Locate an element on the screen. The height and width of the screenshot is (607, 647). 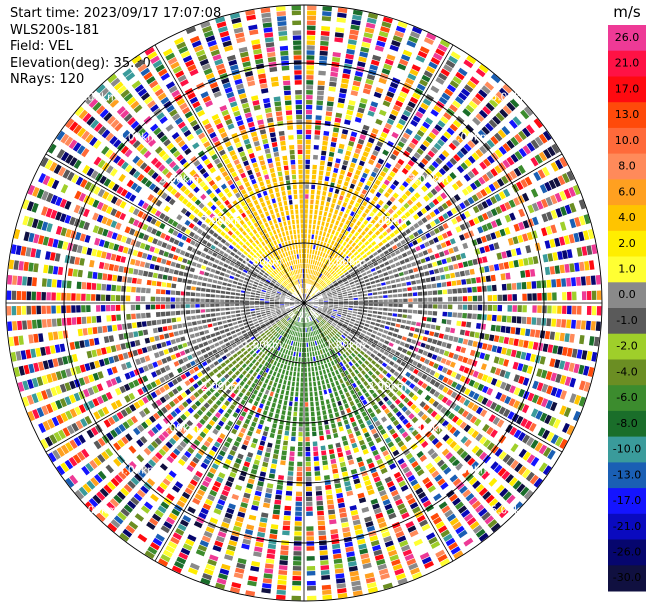
colorbar-tick-label: -17.0 is located at coordinates (627, 500).